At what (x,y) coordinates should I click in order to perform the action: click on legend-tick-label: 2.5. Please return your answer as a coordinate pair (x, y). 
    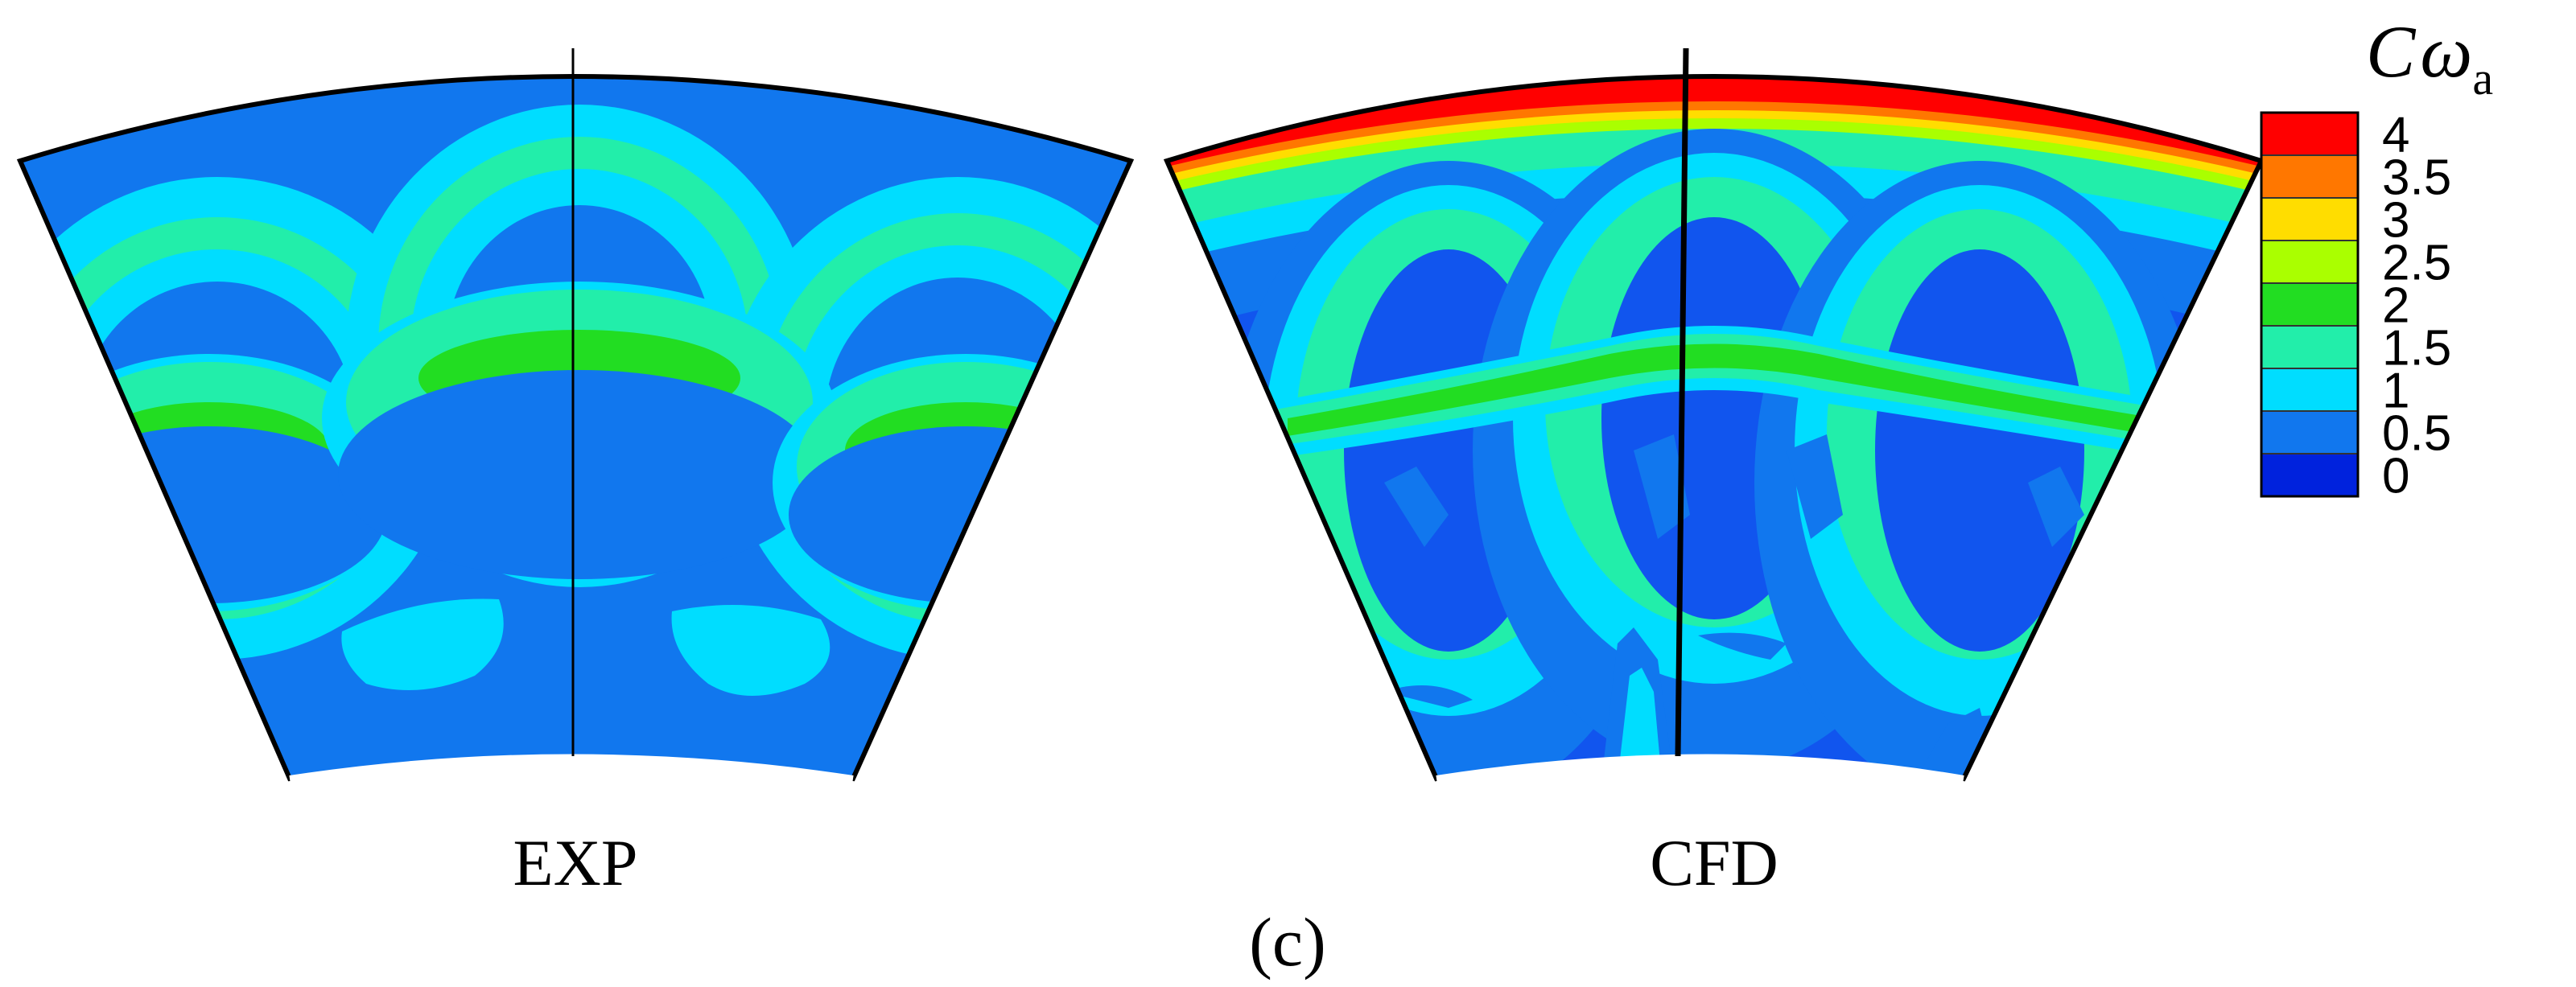
    Looking at the image, I should click on (2416, 263).